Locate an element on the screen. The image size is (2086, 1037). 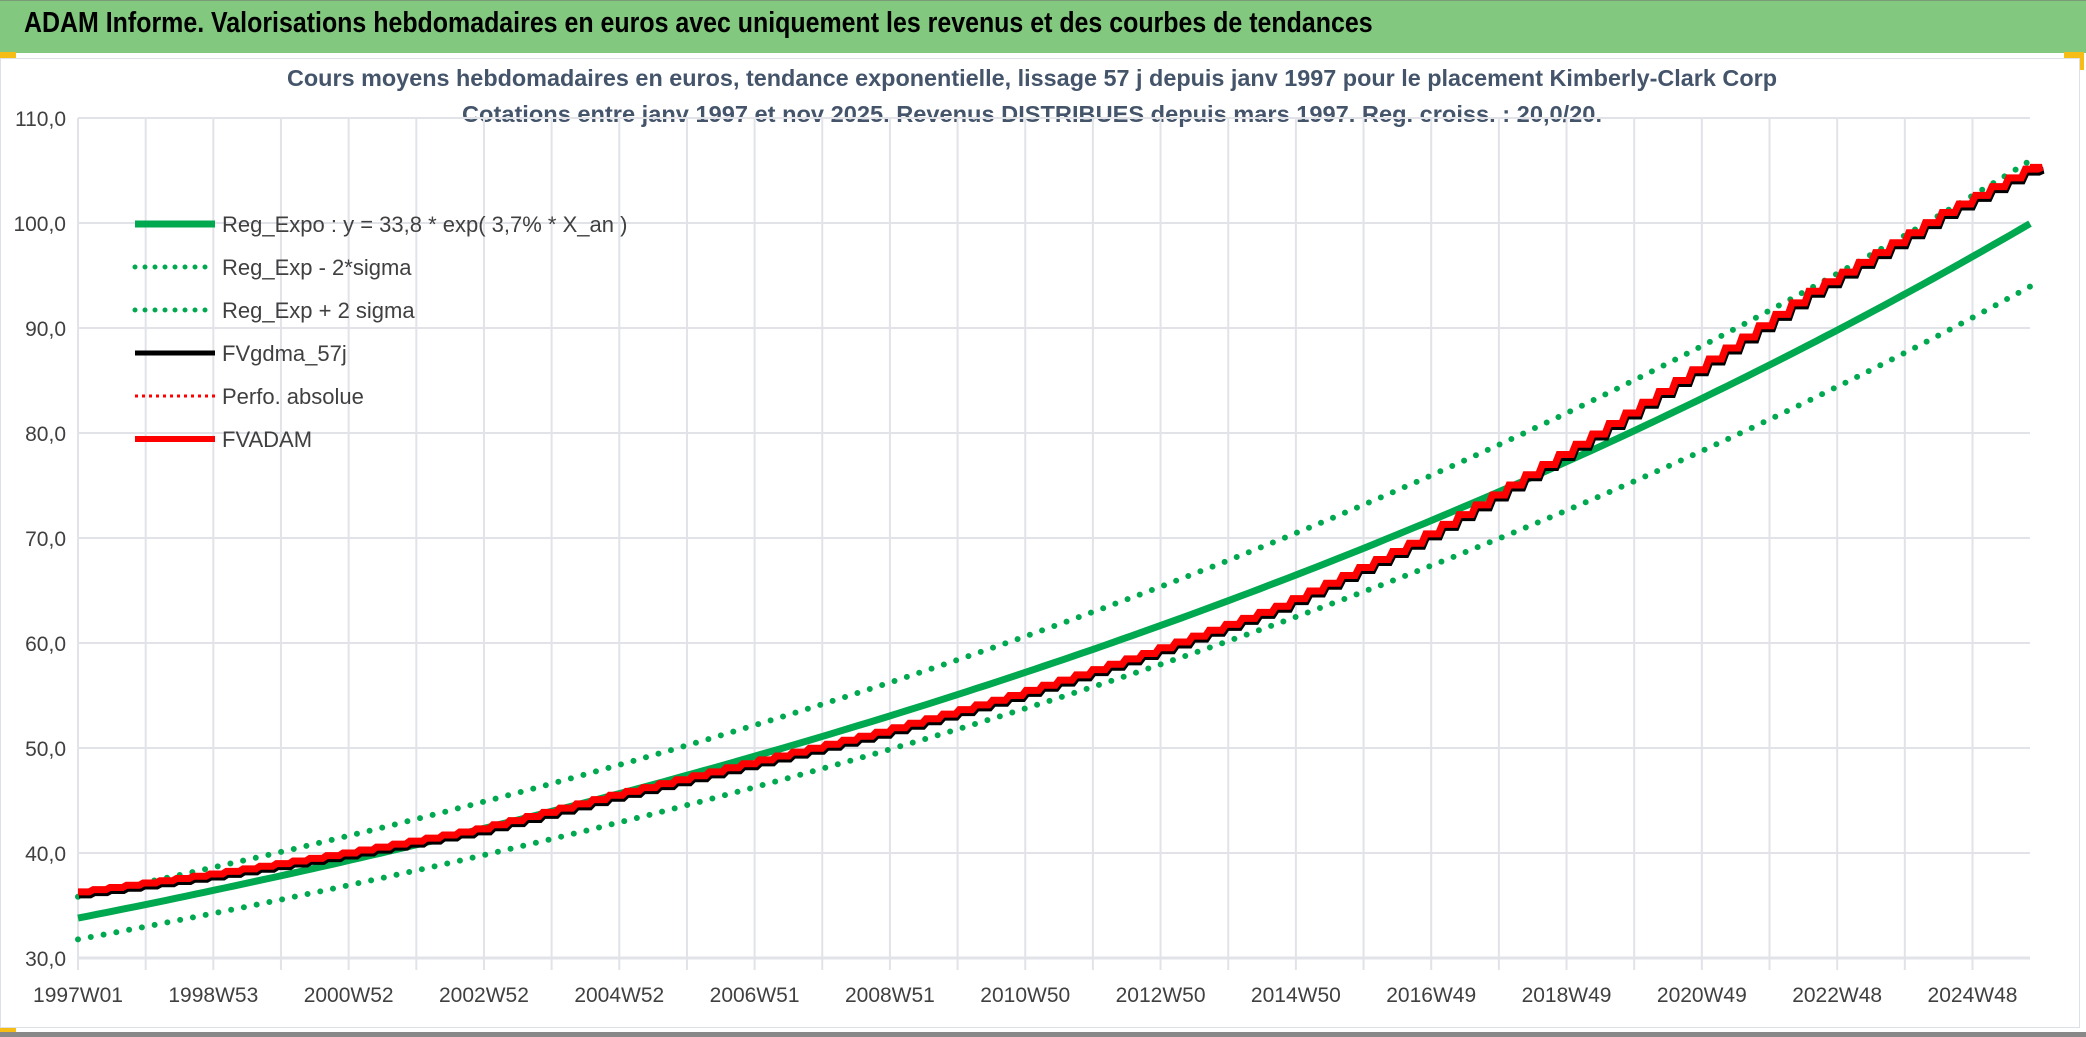
x-tick-label: 2012W50 is located at coordinates (1161, 995).